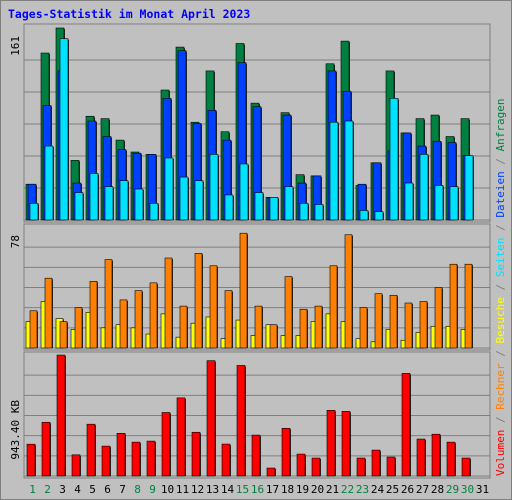 The height and width of the screenshot is (500, 512). Describe the element at coordinates (182, 489) in the screenshot. I see `x-tick-label: 11` at that location.